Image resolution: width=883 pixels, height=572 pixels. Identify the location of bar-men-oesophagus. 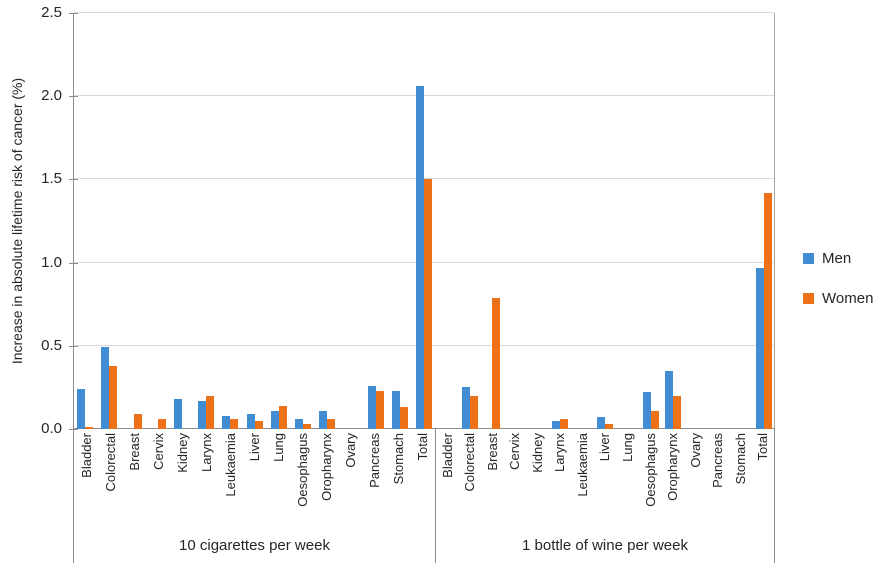
(298, 424).